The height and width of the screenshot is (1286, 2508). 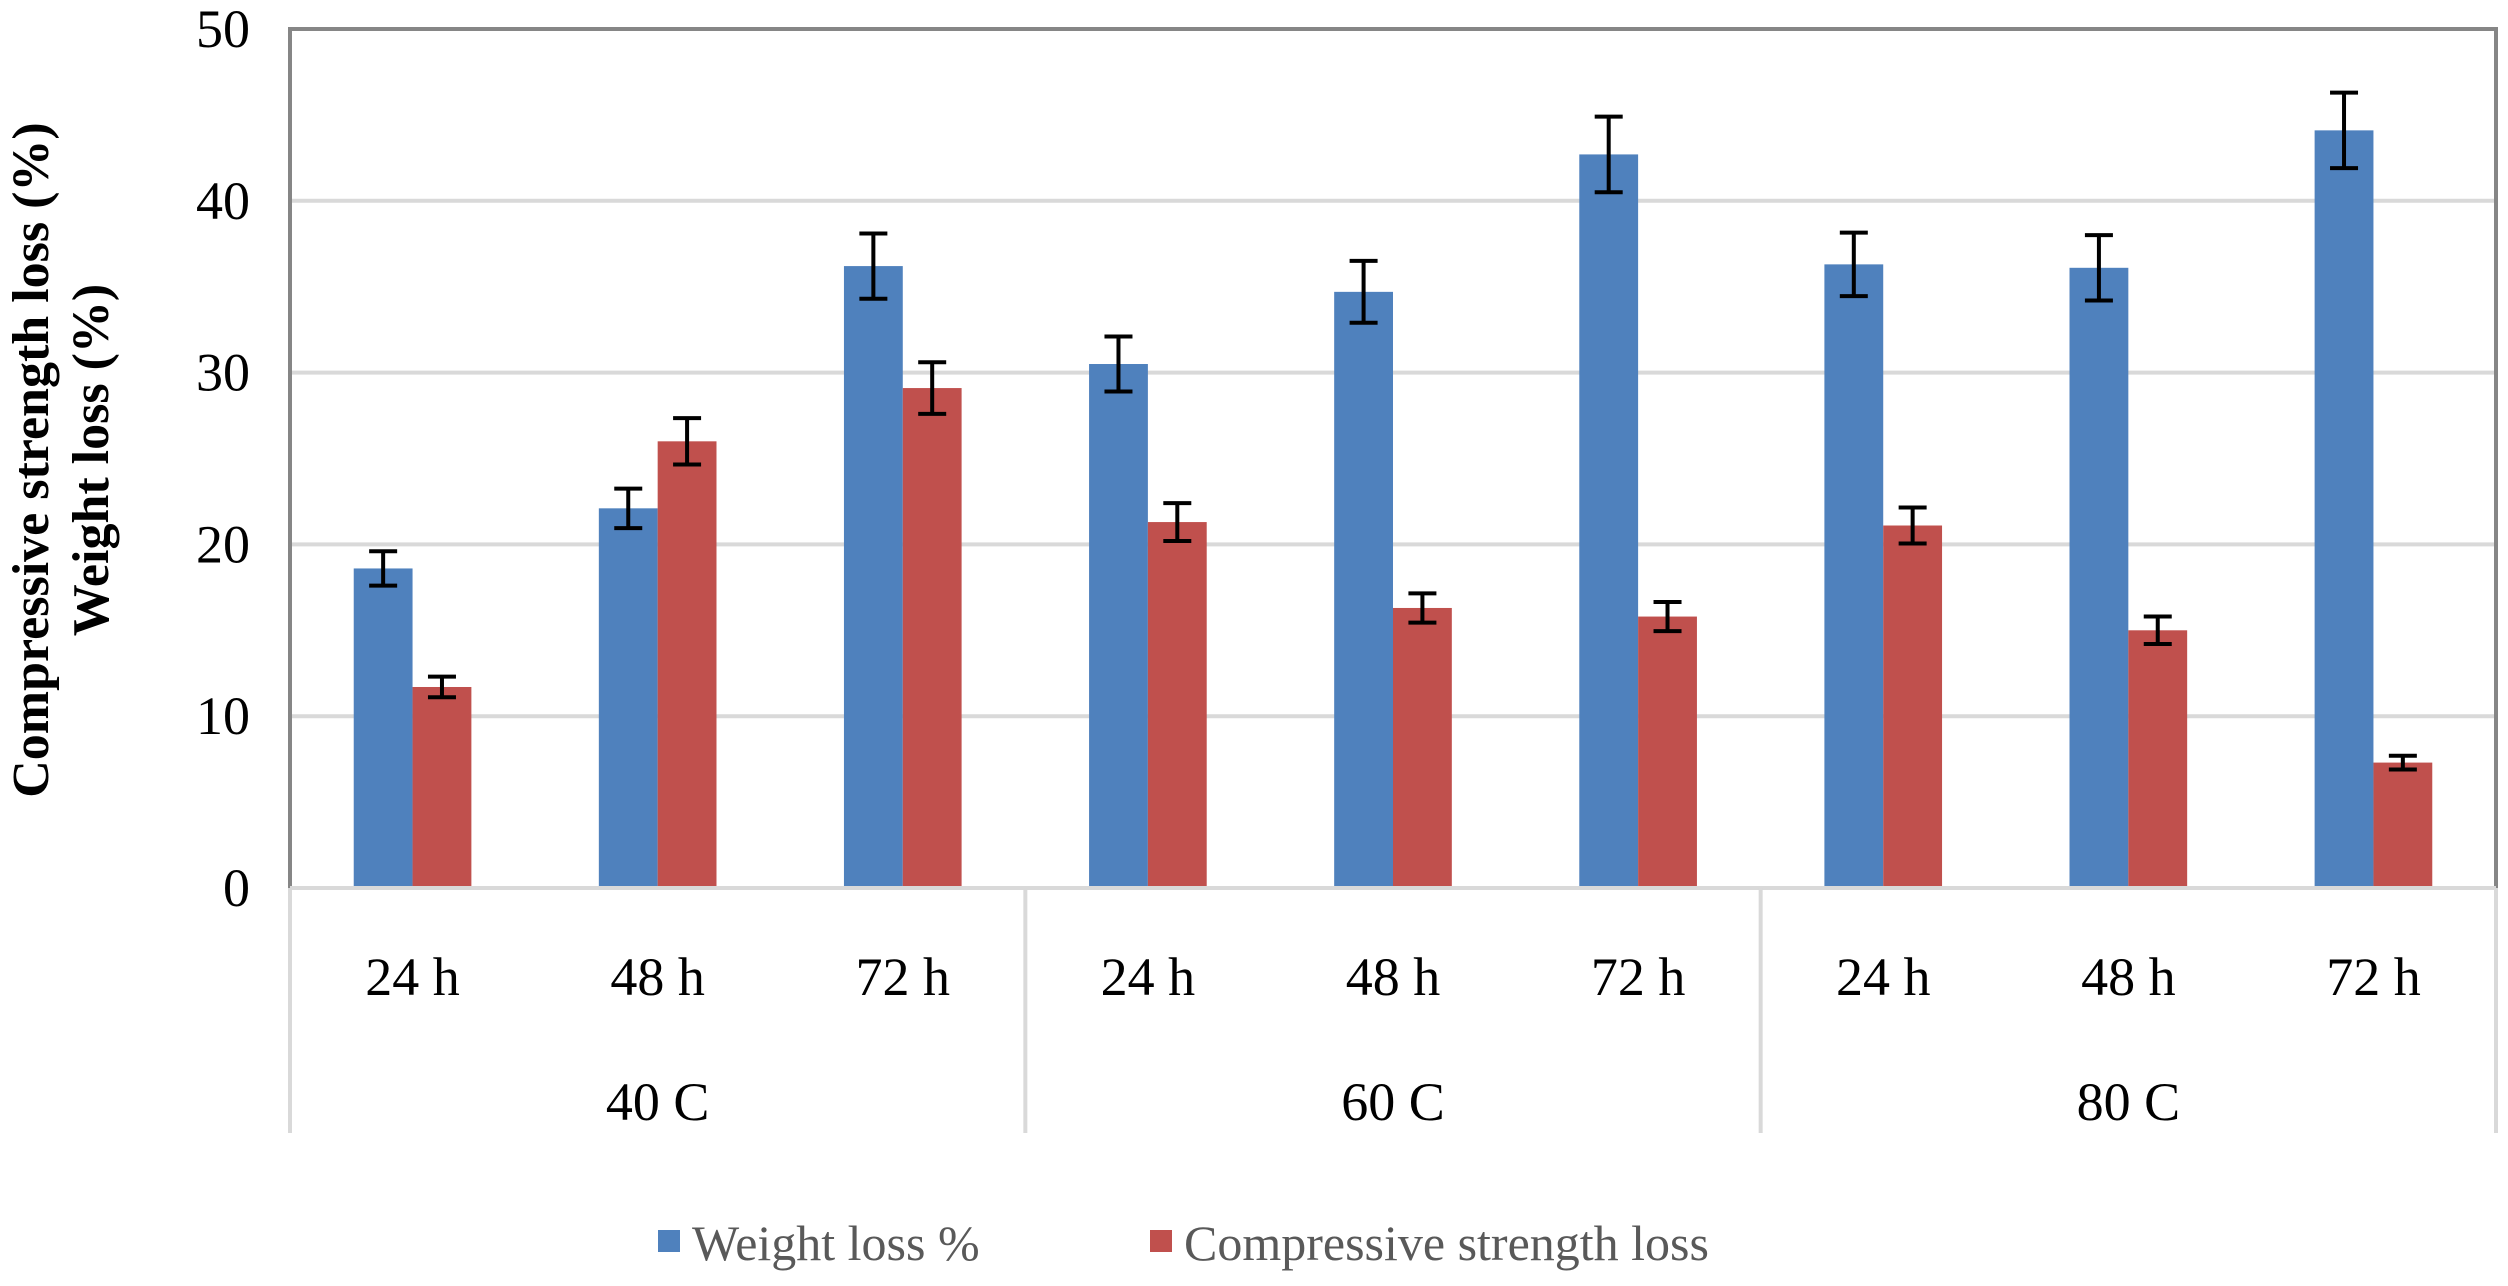 I want to click on x-group-label: 40 C, so click(x=658, y=1102).